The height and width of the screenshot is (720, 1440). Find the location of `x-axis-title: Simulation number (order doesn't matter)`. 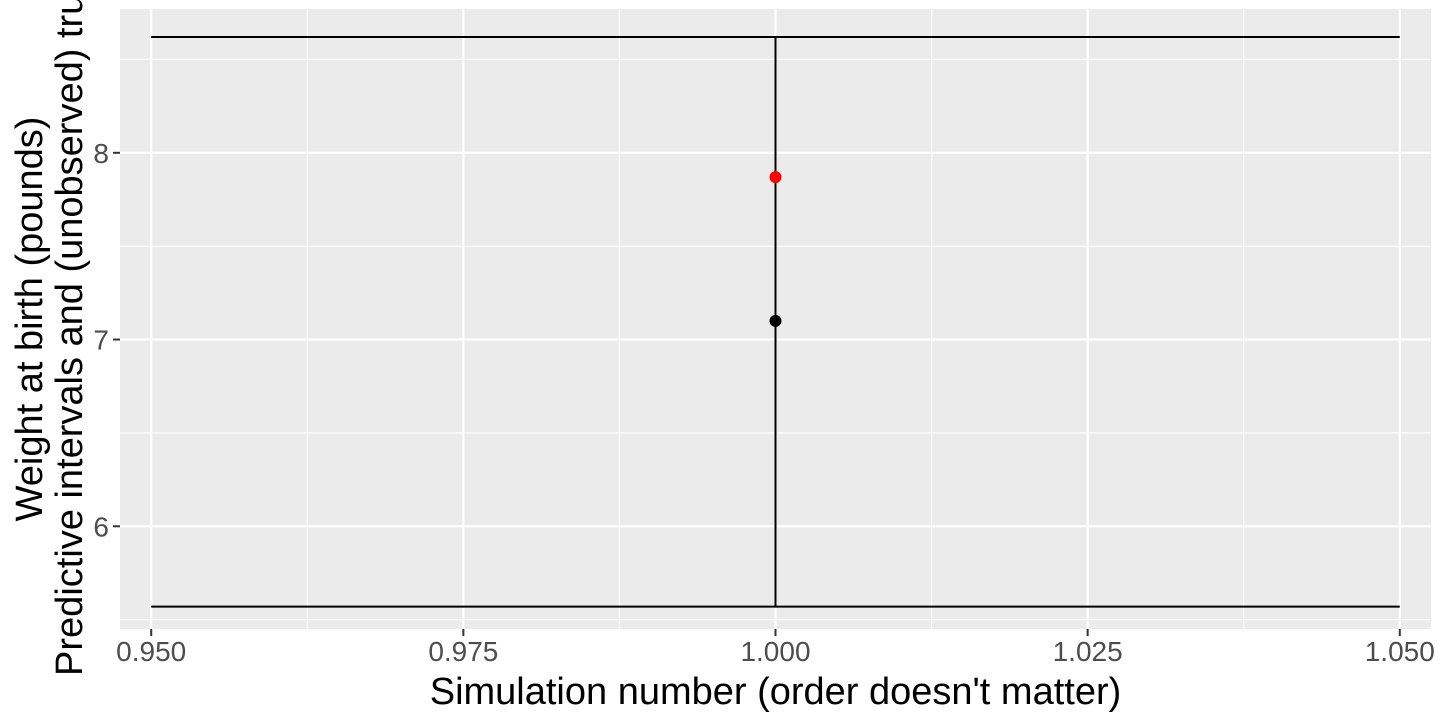

x-axis-title: Simulation number (order doesn't matter) is located at coordinates (776, 692).